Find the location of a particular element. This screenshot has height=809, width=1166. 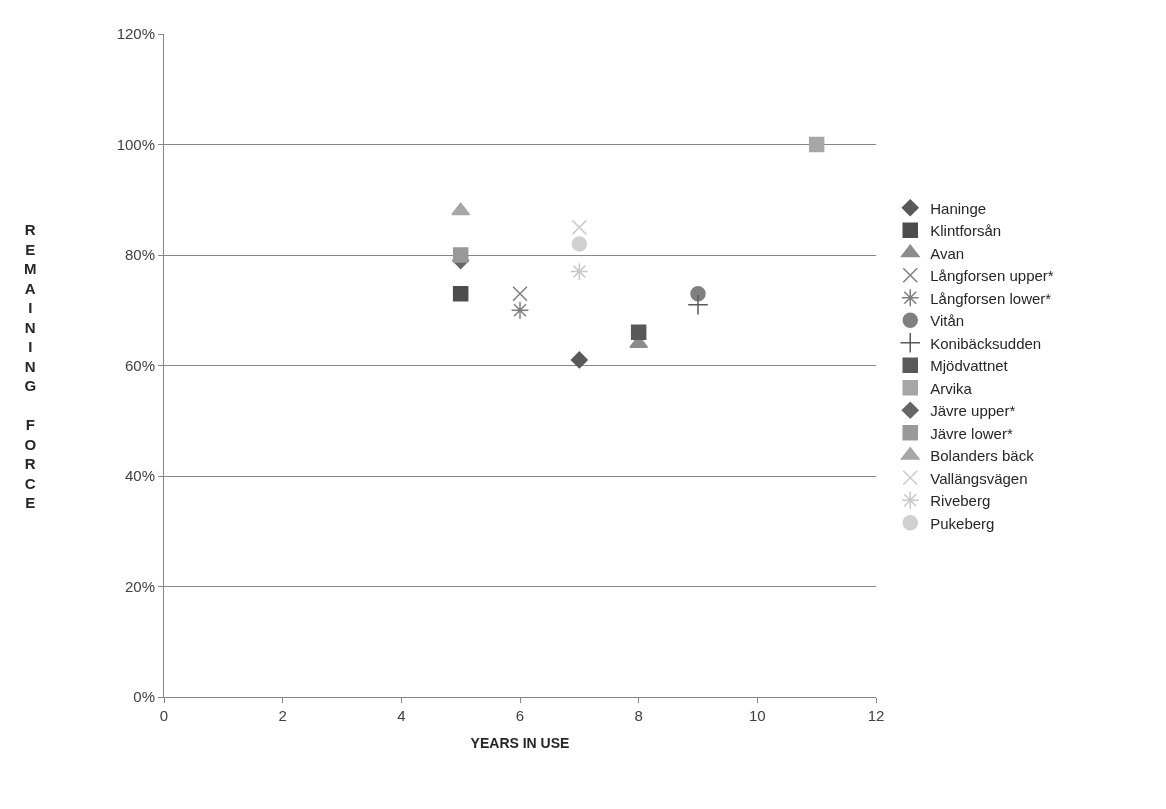

x-tick-label: 0 is located at coordinates (164, 715).